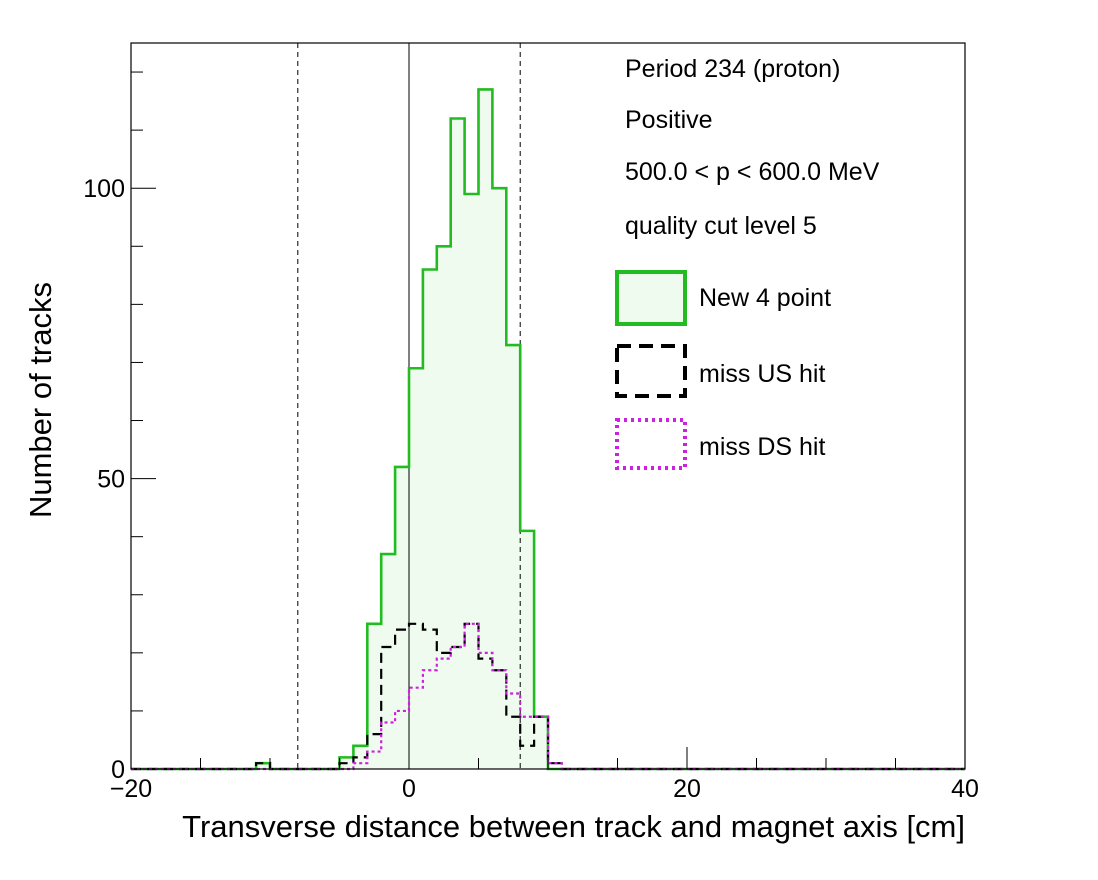 The image size is (1098, 880). I want to click on annotation-period: Period 234 (proton), so click(732, 69).